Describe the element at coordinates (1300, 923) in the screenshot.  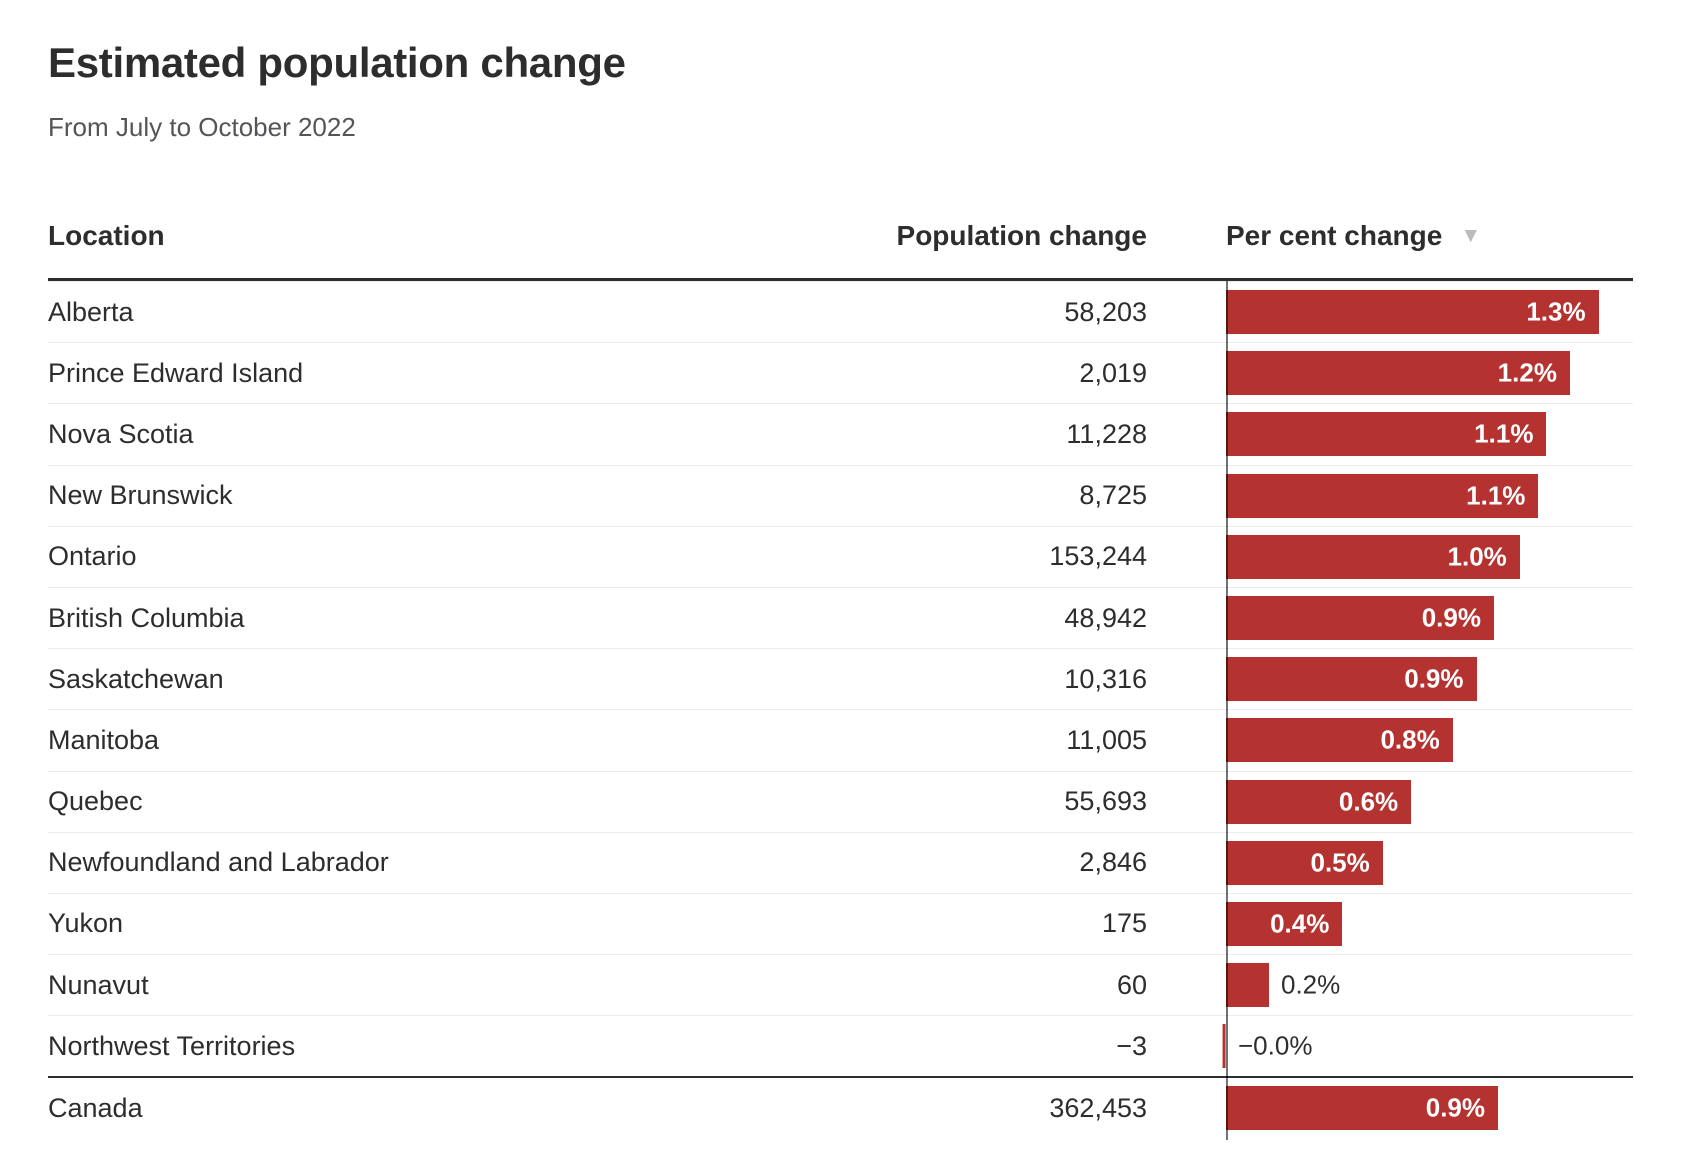
I see `percent-change-label: 0.4%` at that location.